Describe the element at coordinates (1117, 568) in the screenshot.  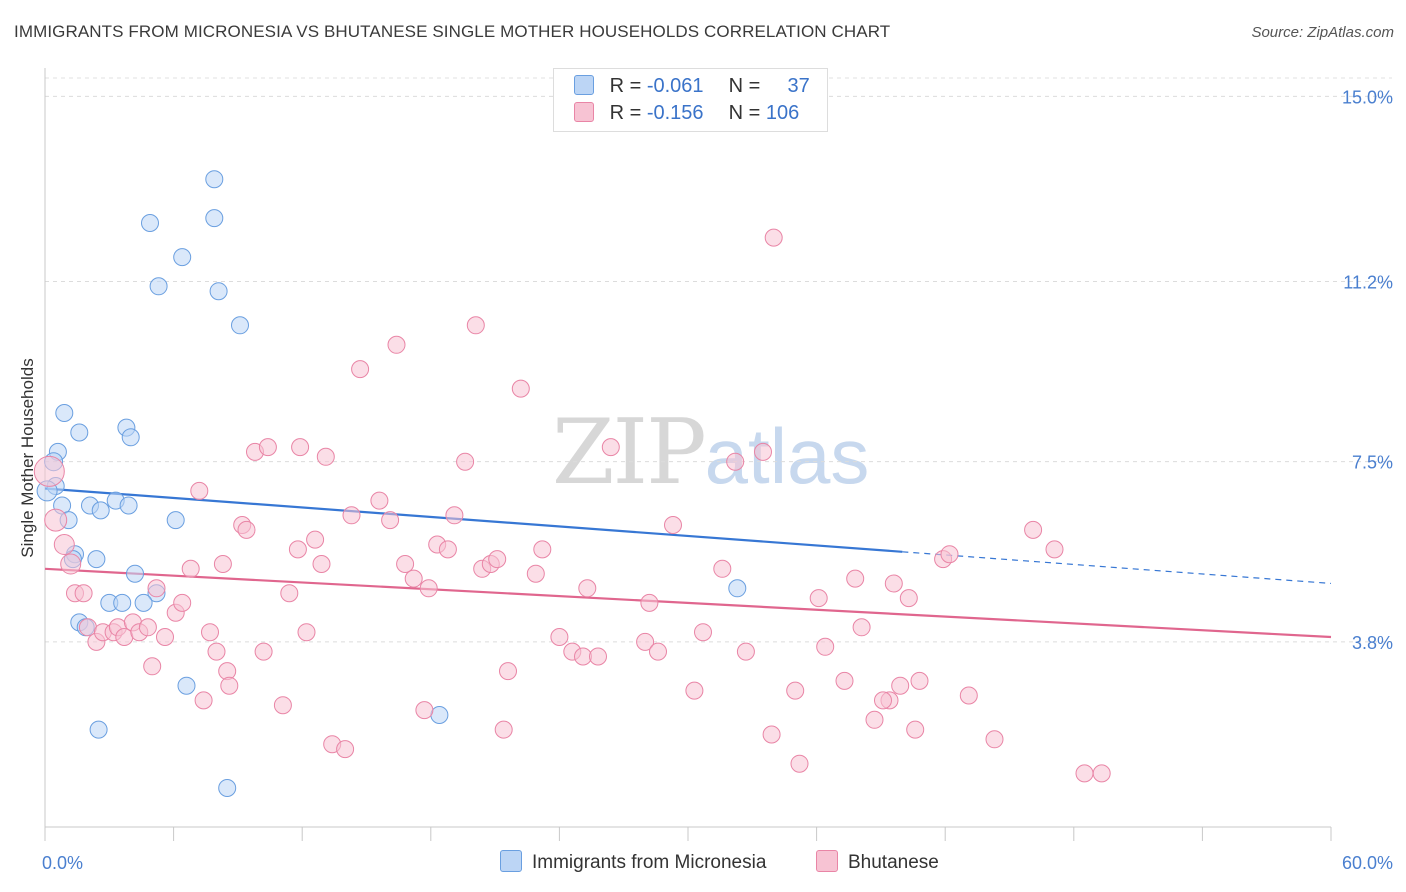
I see `trend-line-micronesia-extension` at that location.